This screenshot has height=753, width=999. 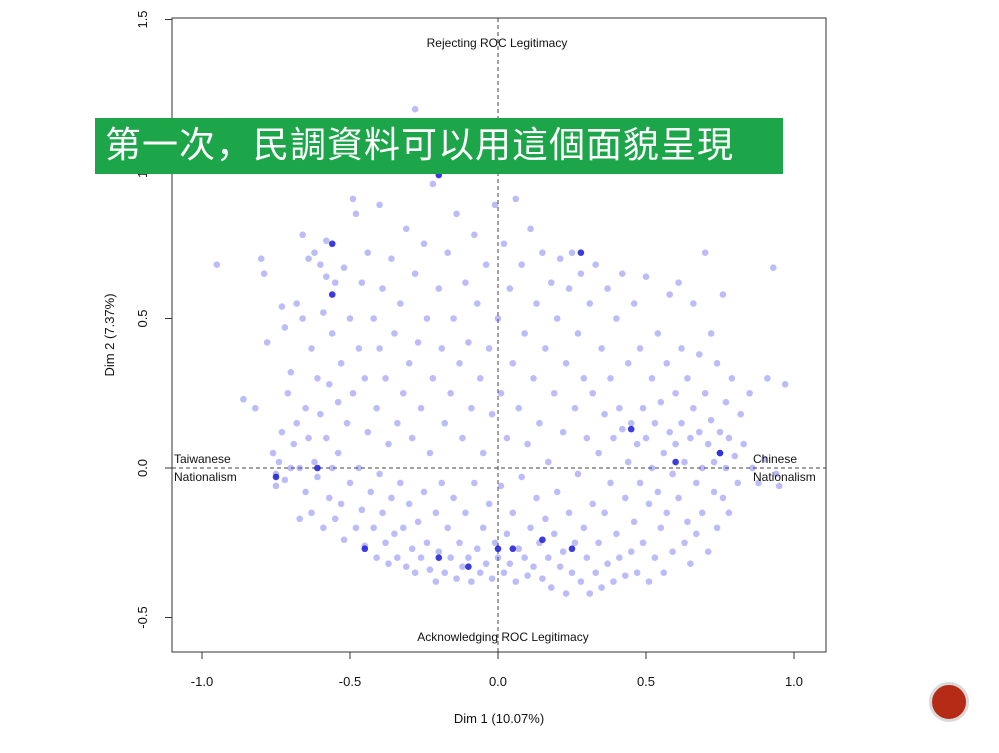 What do you see at coordinates (794, 681) in the screenshot?
I see `x-tick-label-4: 1.0` at bounding box center [794, 681].